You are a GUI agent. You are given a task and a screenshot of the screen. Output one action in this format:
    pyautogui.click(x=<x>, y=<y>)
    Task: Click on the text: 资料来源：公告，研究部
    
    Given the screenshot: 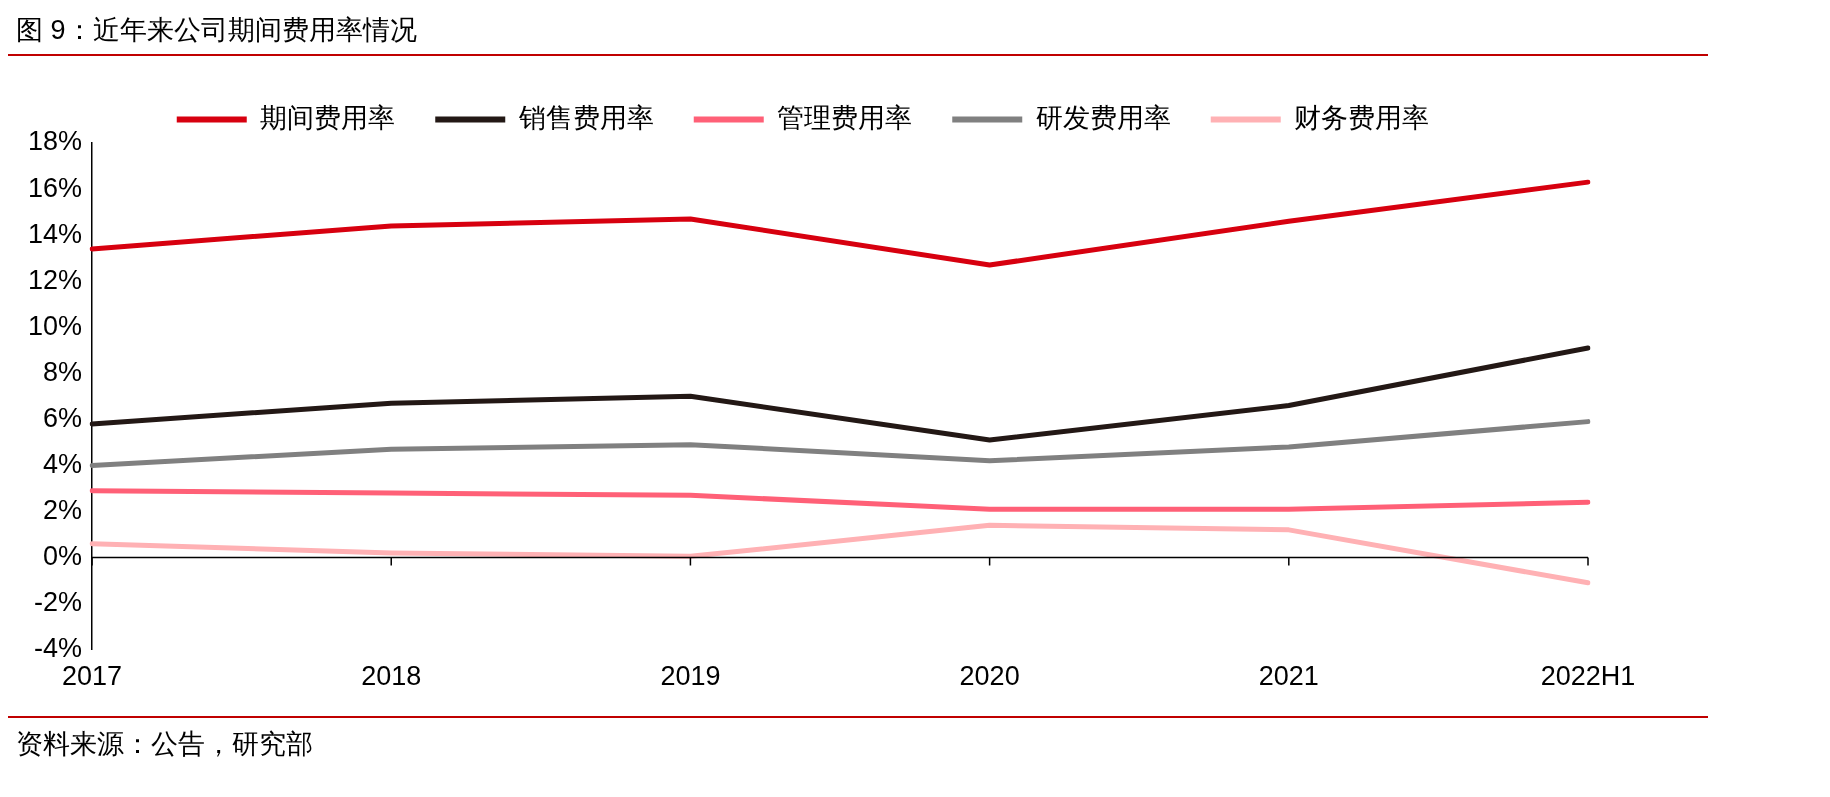 What is the action you would take?
    pyautogui.click(x=165, y=744)
    